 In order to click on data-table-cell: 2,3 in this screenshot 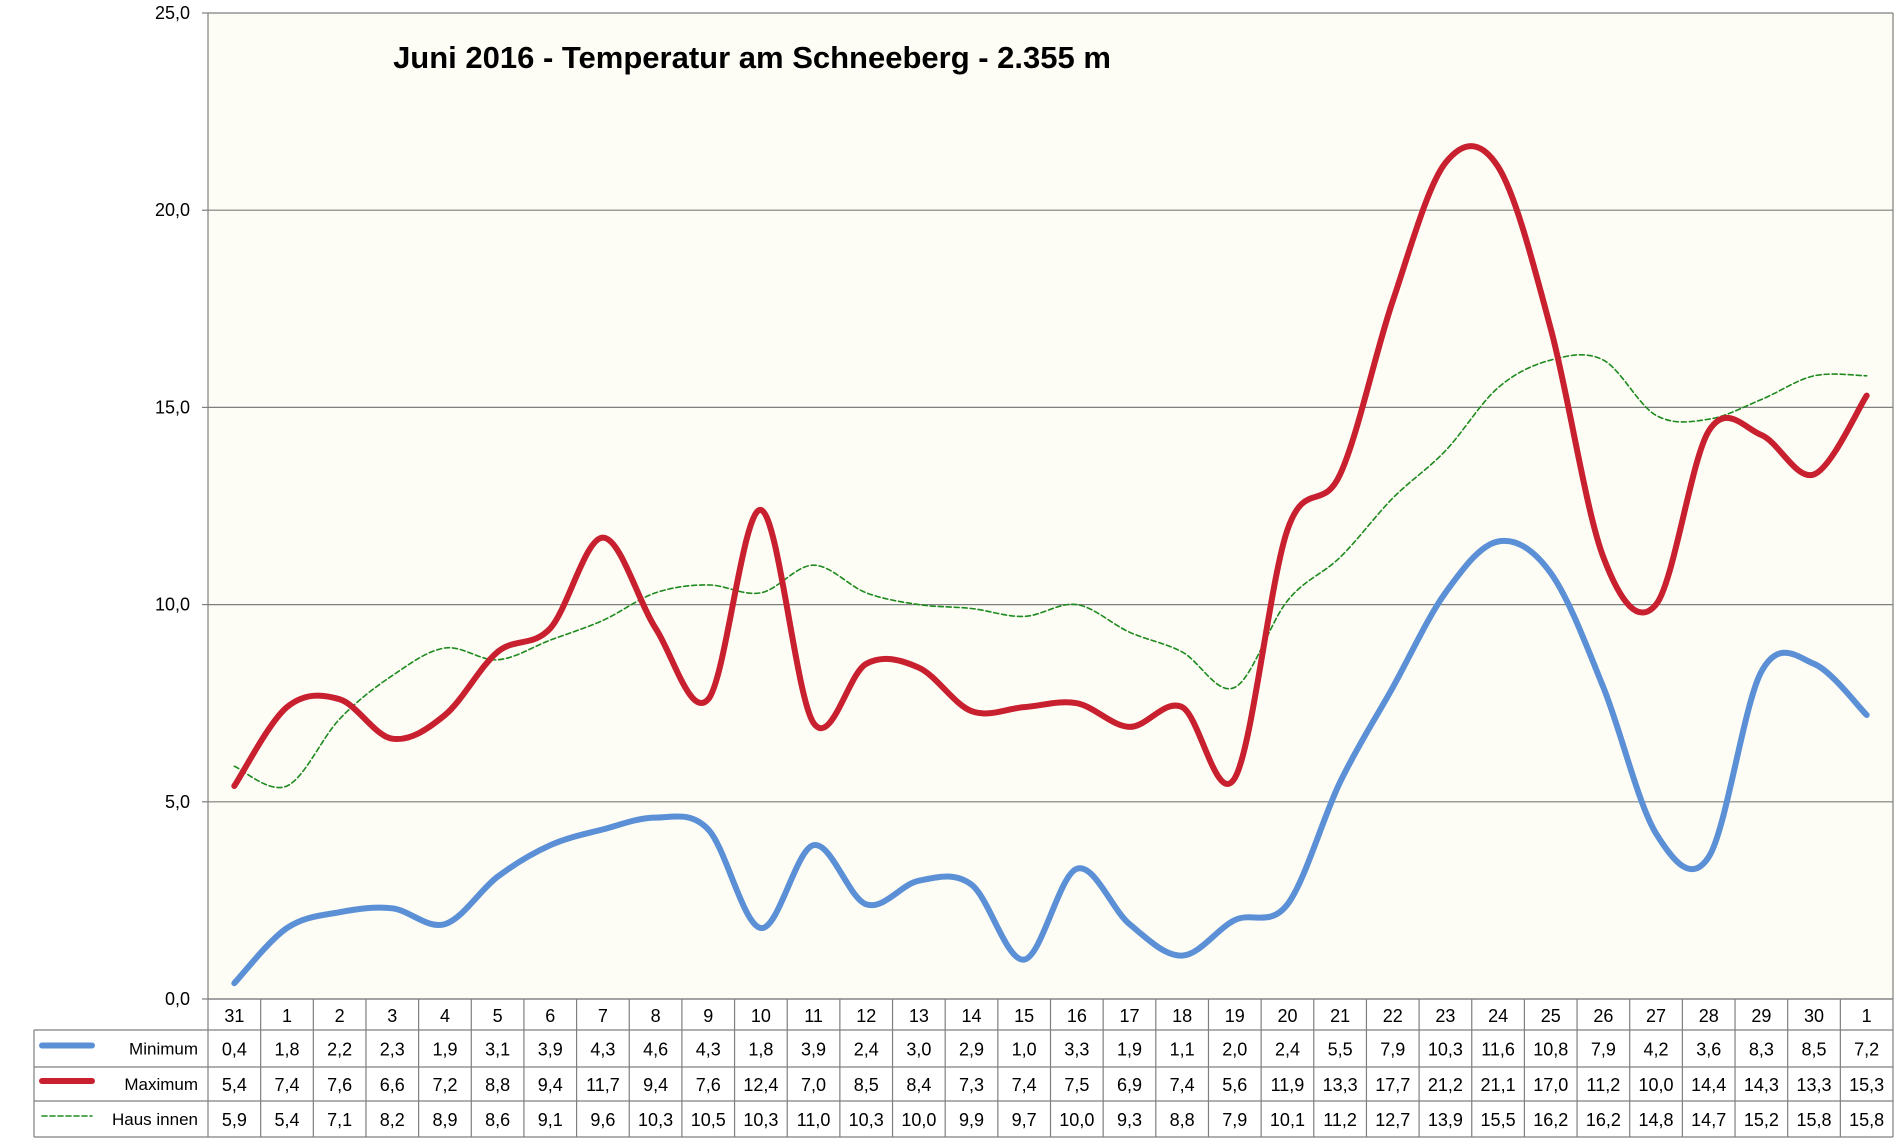, I will do `click(392, 1050)`.